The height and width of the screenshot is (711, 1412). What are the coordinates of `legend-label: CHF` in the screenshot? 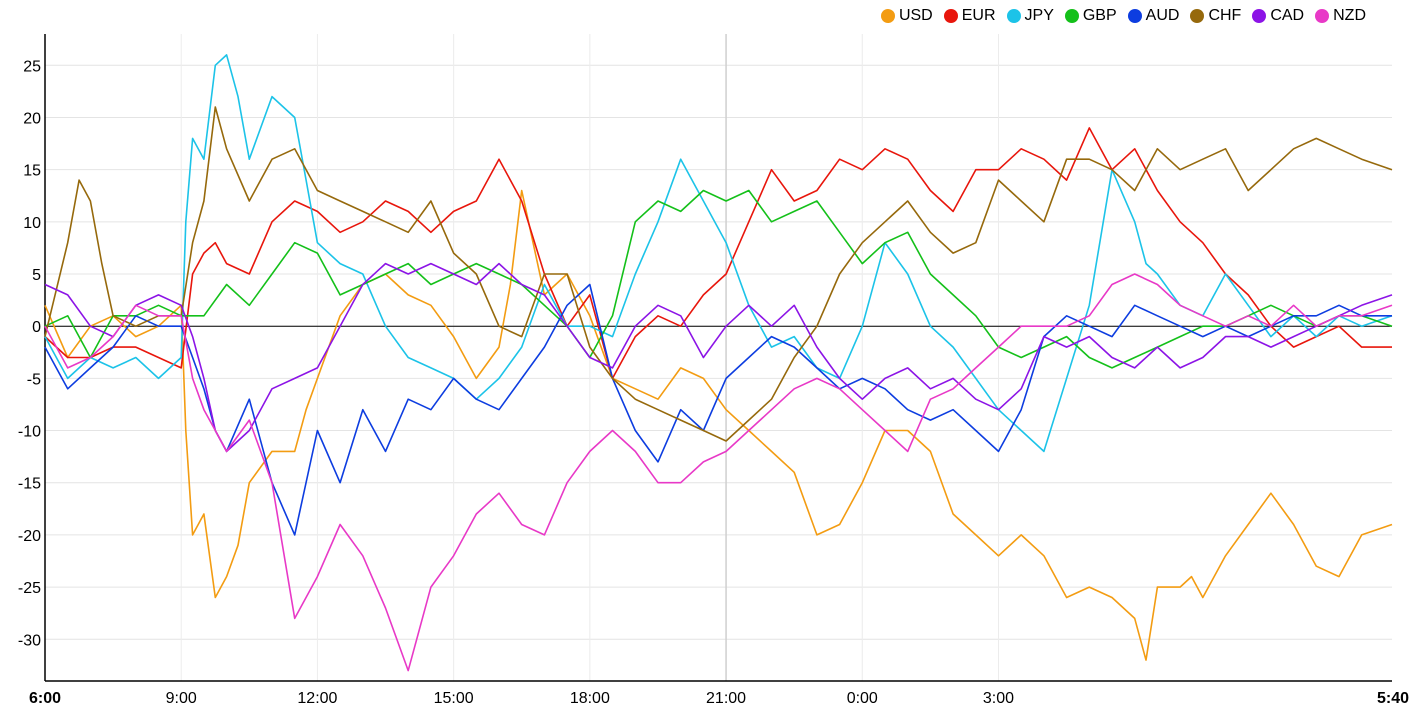 It's located at (1225, 15).